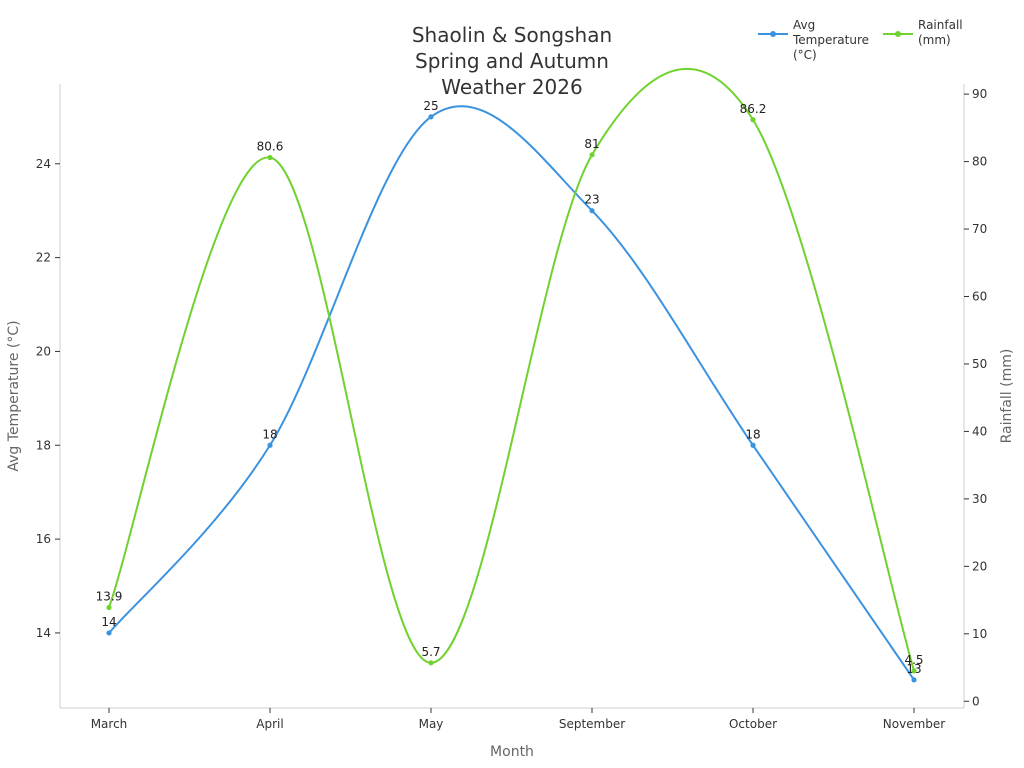 The image size is (1024, 768). What do you see at coordinates (979, 162) in the screenshot?
I see `right-tick-label: 80` at bounding box center [979, 162].